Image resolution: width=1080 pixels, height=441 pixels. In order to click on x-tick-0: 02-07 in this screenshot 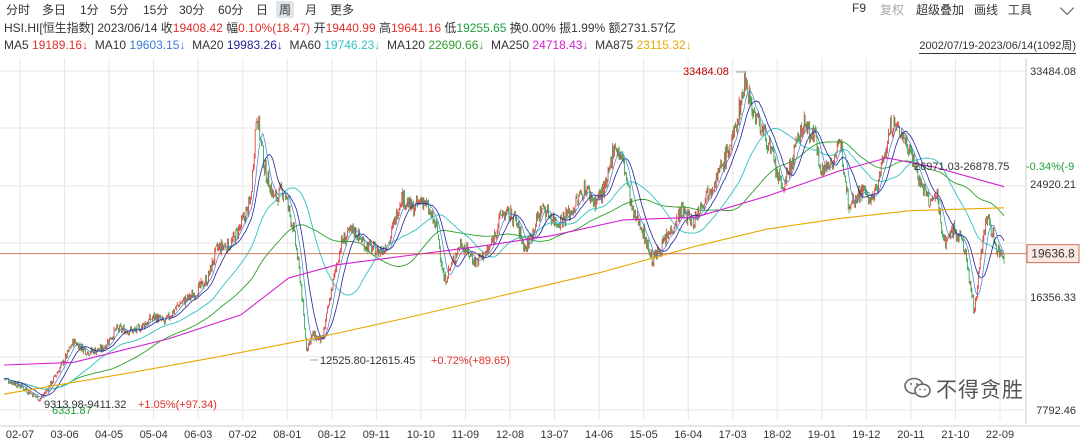, I will do `click(20, 435)`.